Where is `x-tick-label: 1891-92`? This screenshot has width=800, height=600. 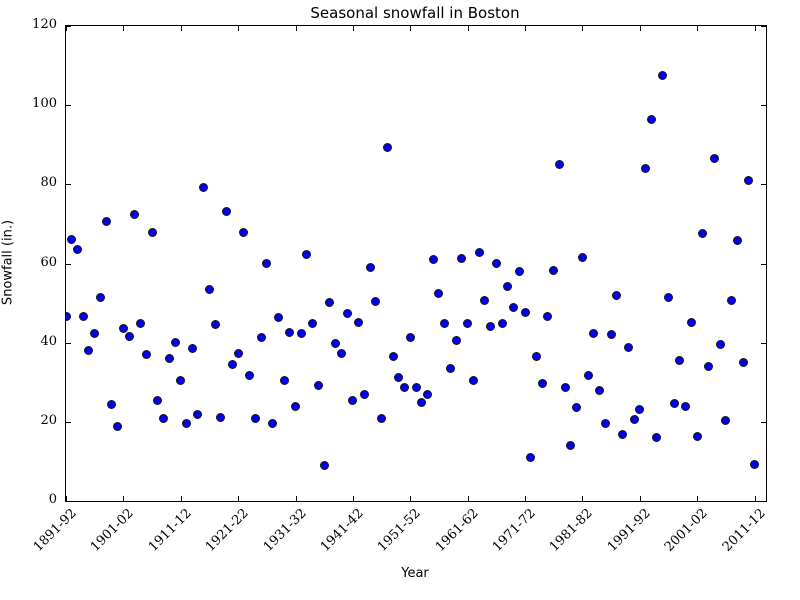 x-tick-label: 1891-92 is located at coordinates (55, 530).